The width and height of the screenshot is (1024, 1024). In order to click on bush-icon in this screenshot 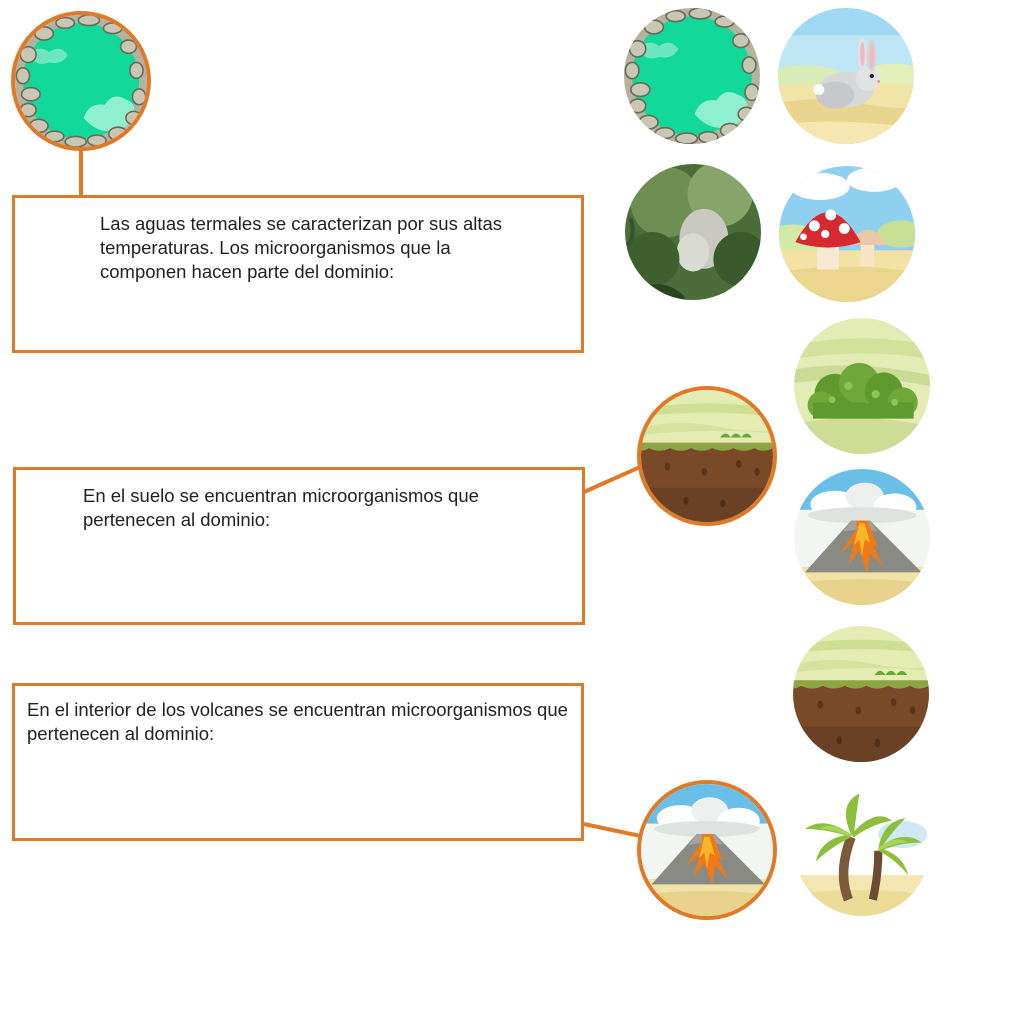, I will do `click(862, 386)`.